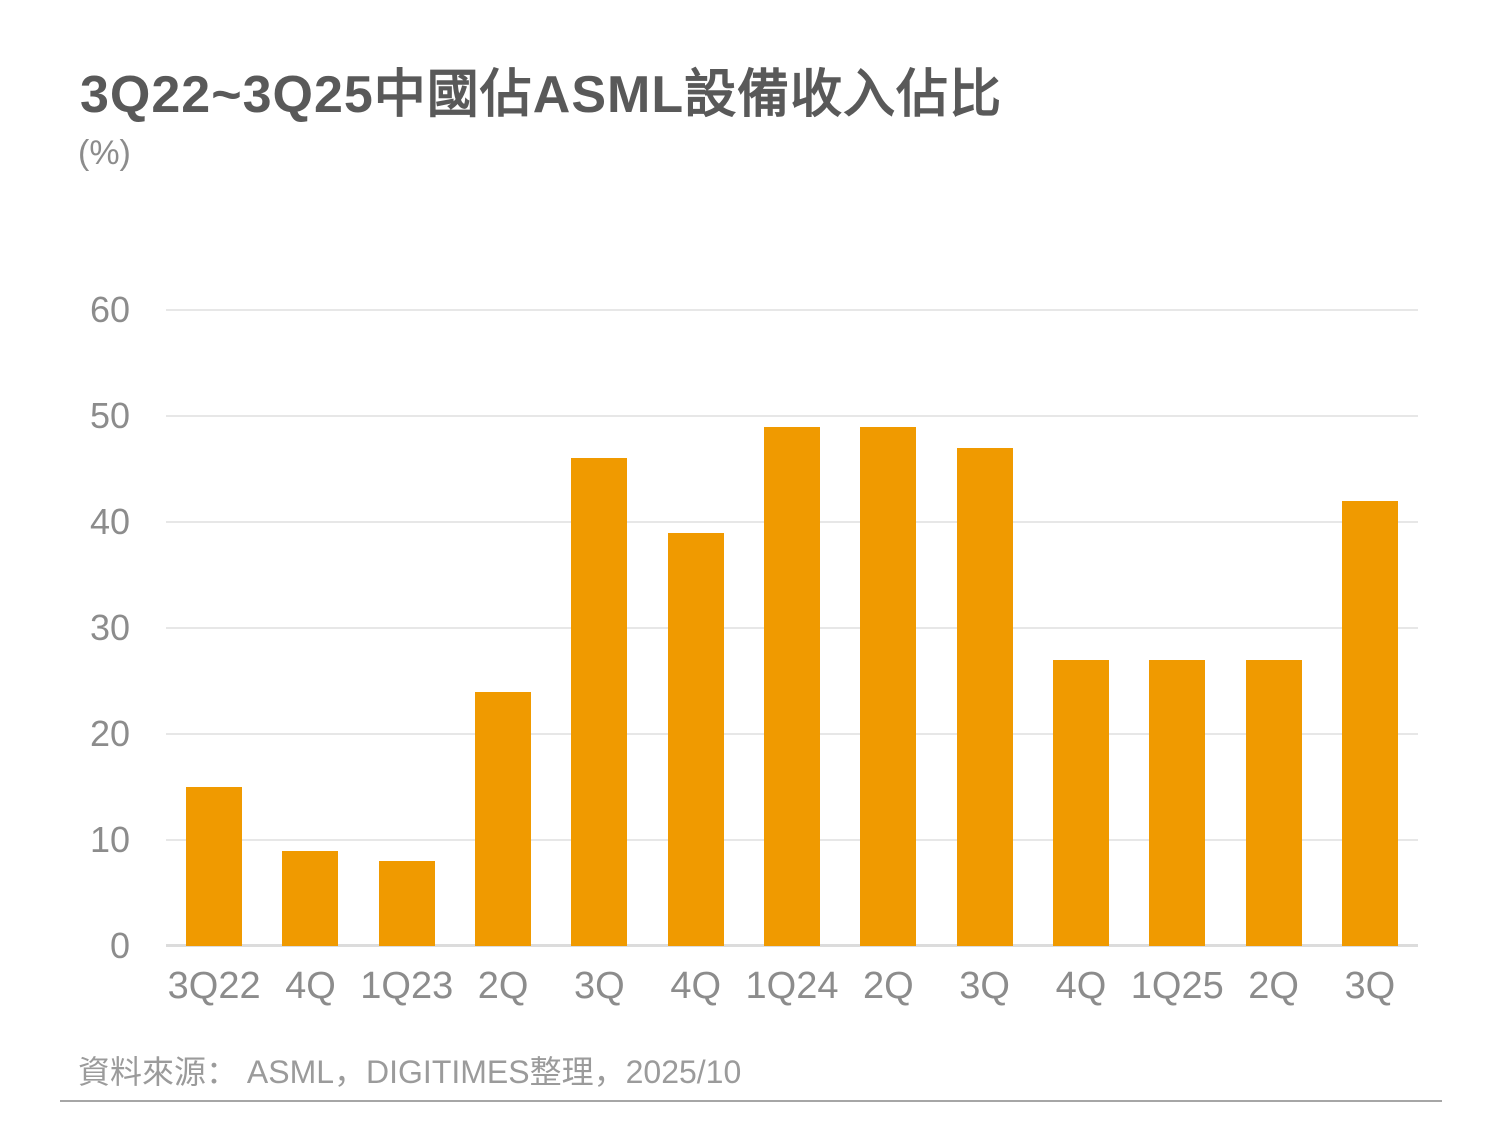 This screenshot has height=1125, width=1500. Describe the element at coordinates (1081, 986) in the screenshot. I see `x-tick-label-9-4Q: 4Q` at that location.